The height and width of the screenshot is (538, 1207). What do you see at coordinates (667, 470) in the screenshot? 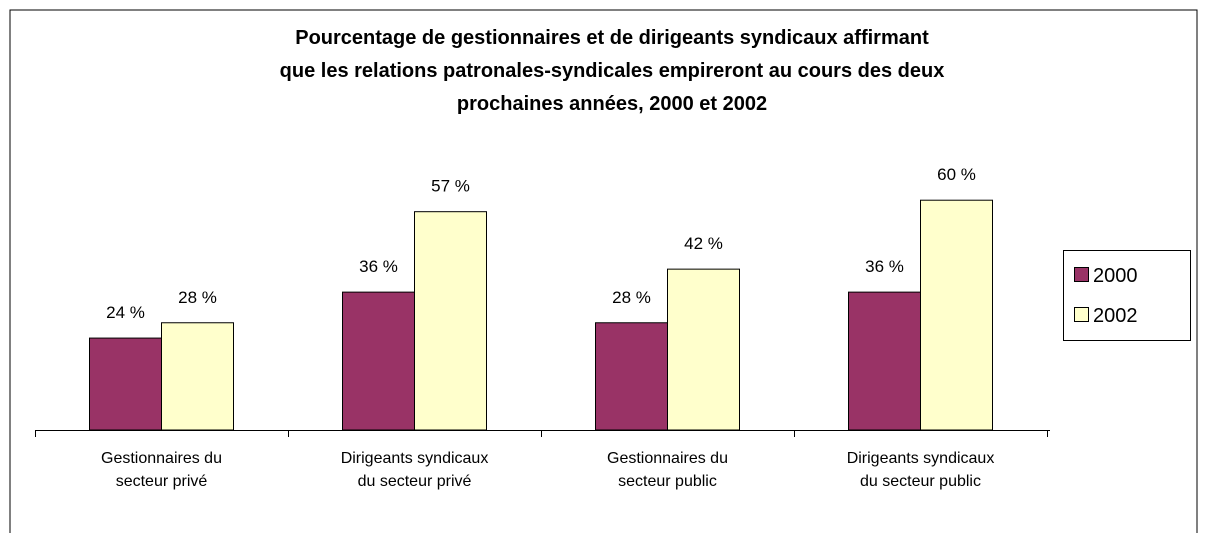
I see `x-tick-label: Gestionnaires du secteur public` at bounding box center [667, 470].